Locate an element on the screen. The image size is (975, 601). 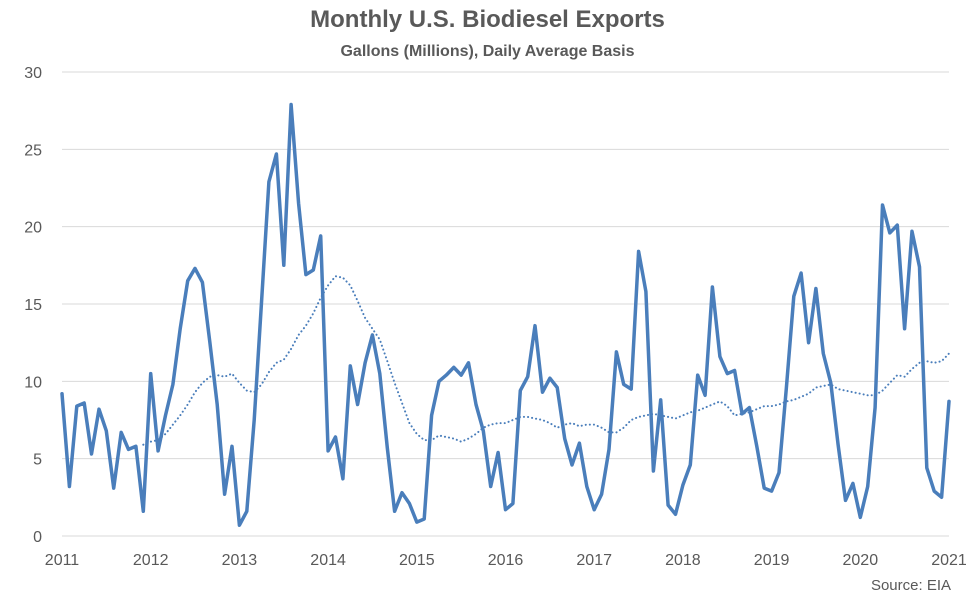
y-tick-label-25: 25 is located at coordinates (33, 150).